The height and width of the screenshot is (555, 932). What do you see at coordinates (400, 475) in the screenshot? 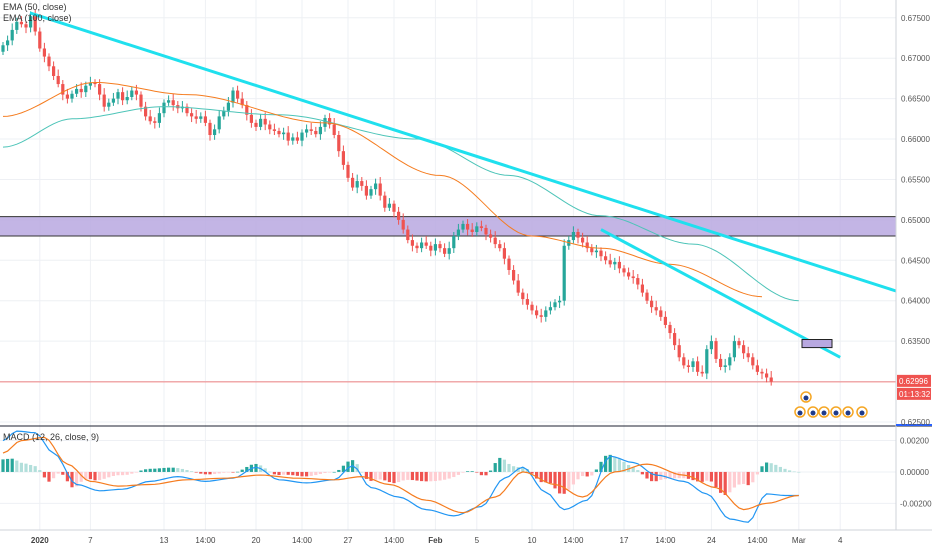
I see `signal-line` at bounding box center [400, 475].